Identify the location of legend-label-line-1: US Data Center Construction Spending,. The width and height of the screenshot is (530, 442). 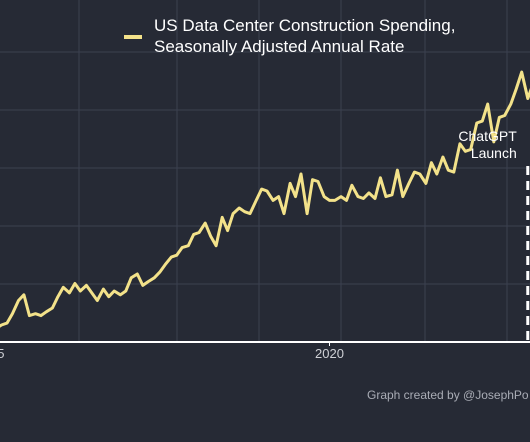
(304, 25).